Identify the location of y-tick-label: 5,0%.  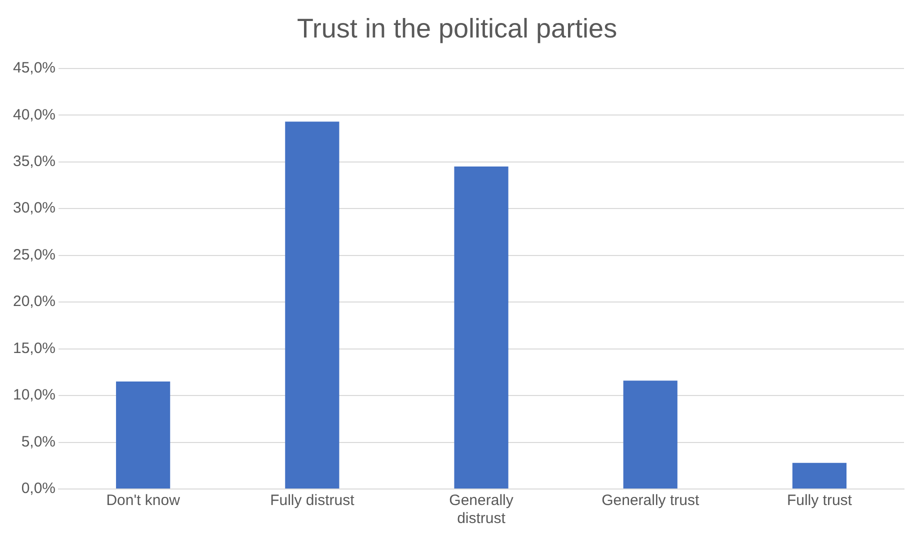
(38, 441).